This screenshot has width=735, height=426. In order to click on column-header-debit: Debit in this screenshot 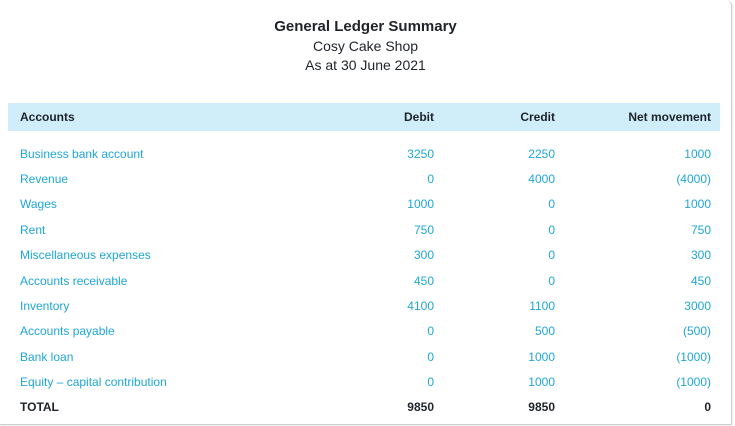, I will do `click(419, 117)`.